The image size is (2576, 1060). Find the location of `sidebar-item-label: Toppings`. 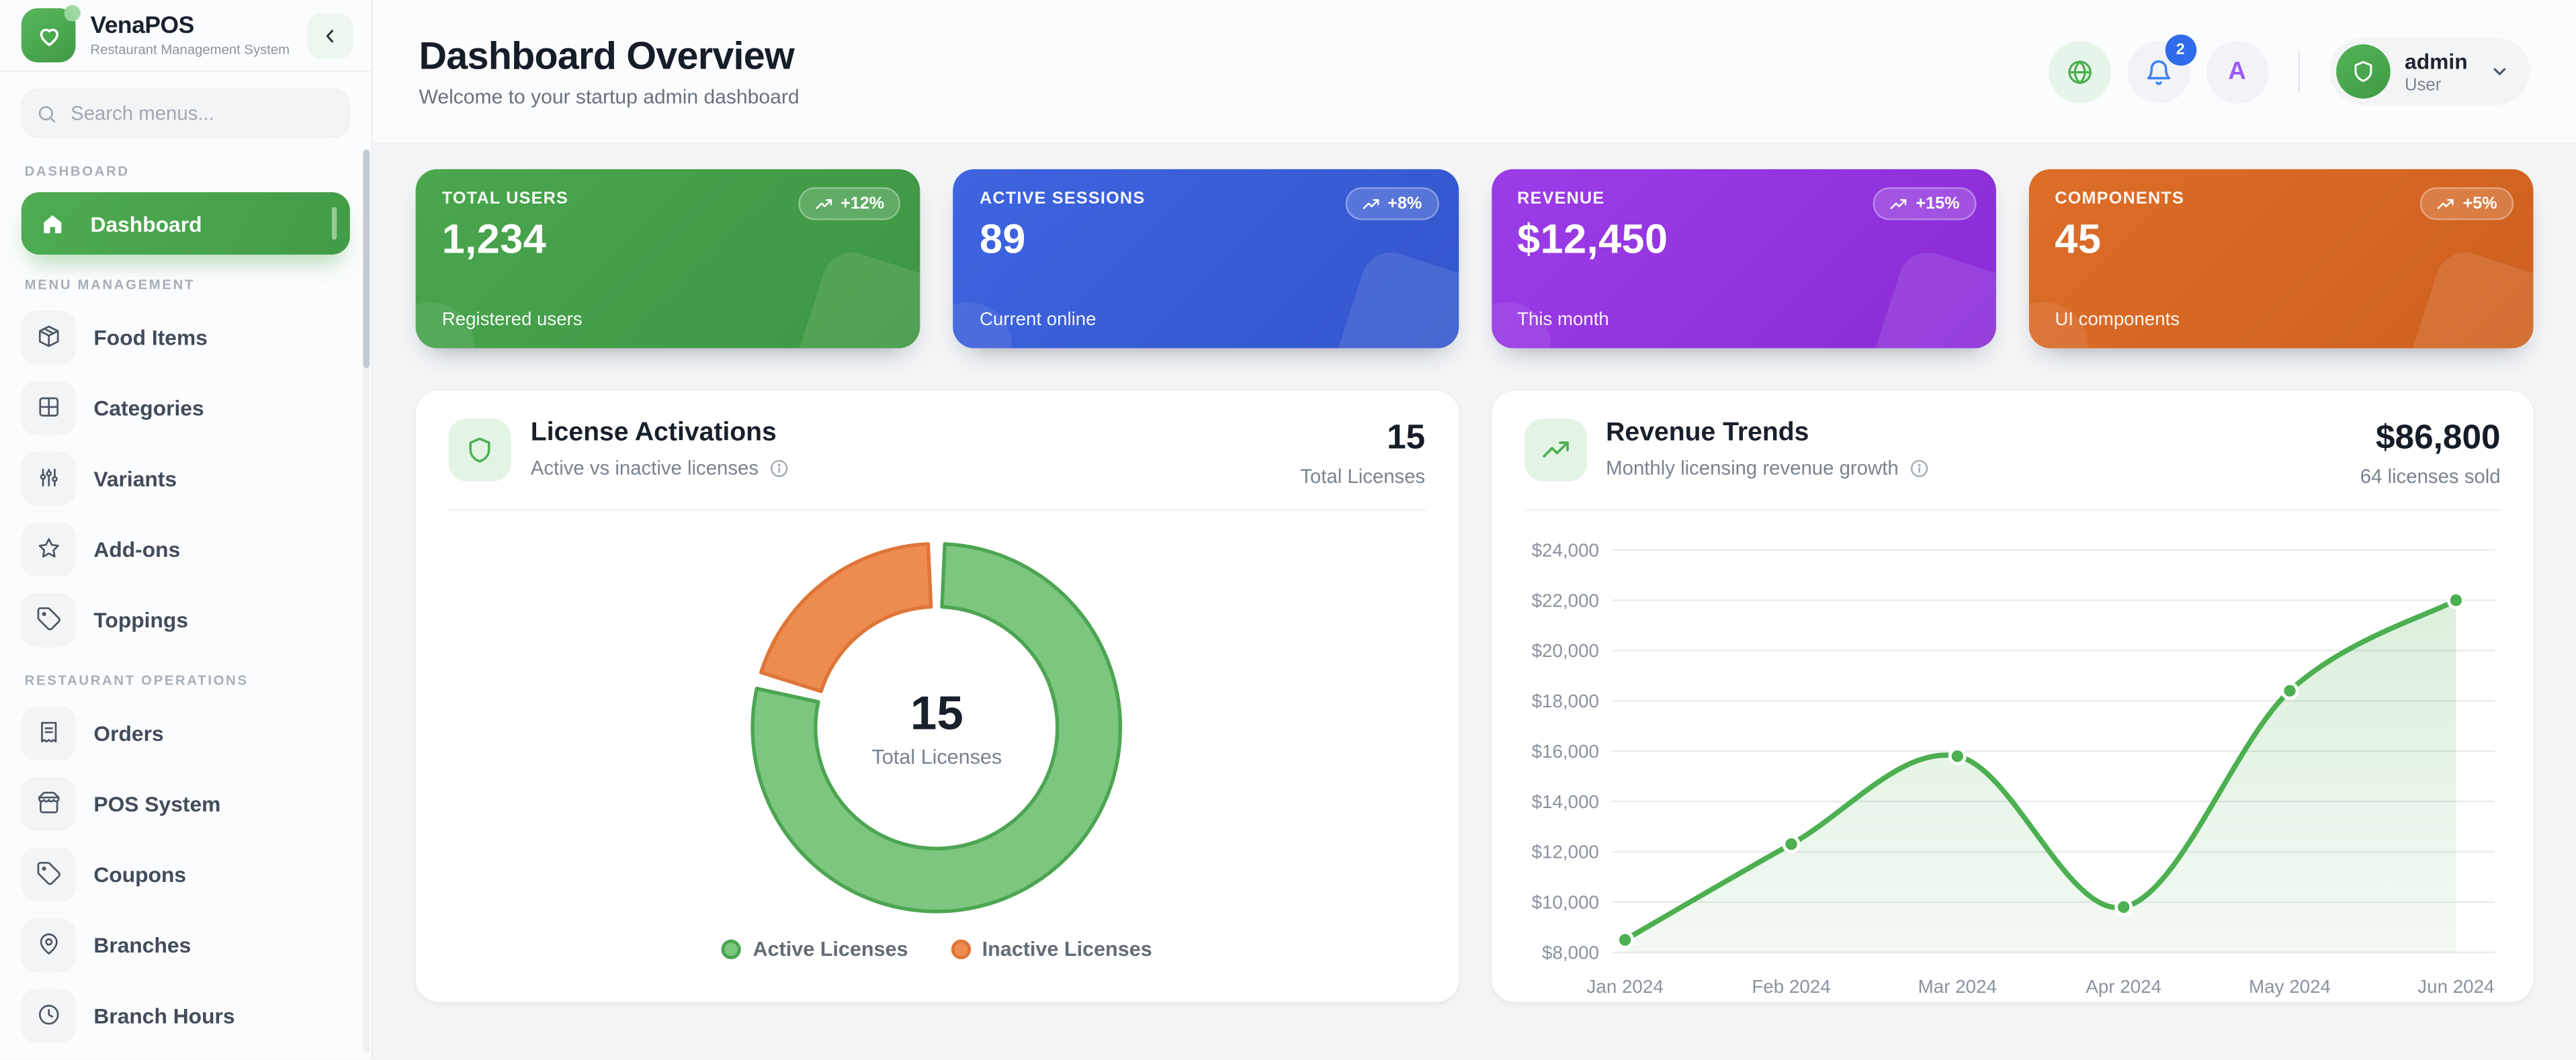

sidebar-item-label: Toppings is located at coordinates (141, 619).